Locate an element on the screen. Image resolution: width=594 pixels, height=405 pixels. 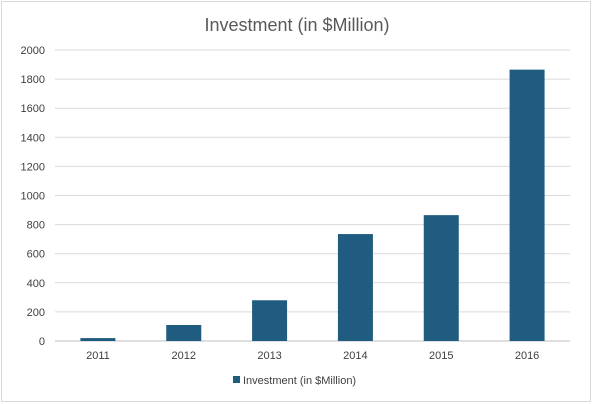
y-tick-label: 1600 is located at coordinates (33, 109).